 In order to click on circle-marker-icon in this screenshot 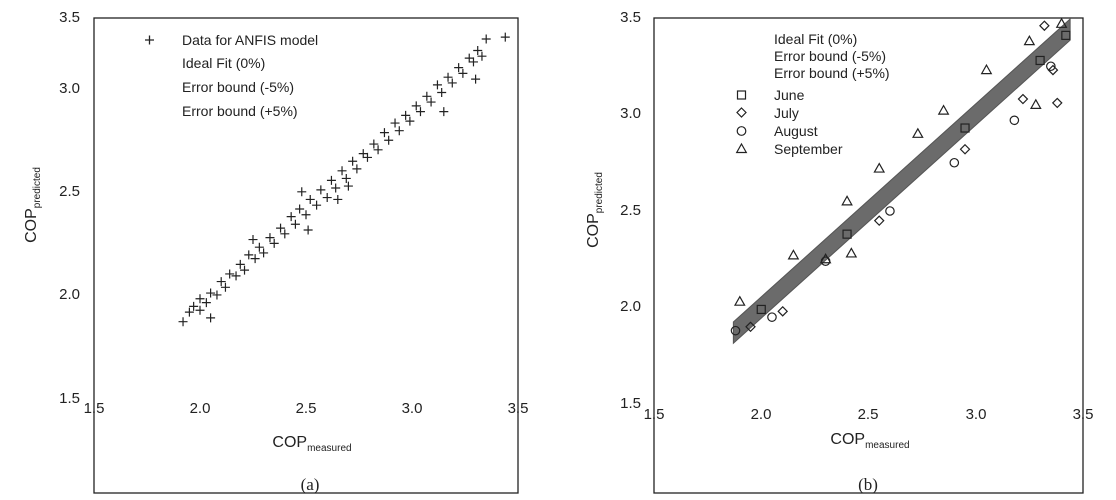, I will do `click(741, 131)`.